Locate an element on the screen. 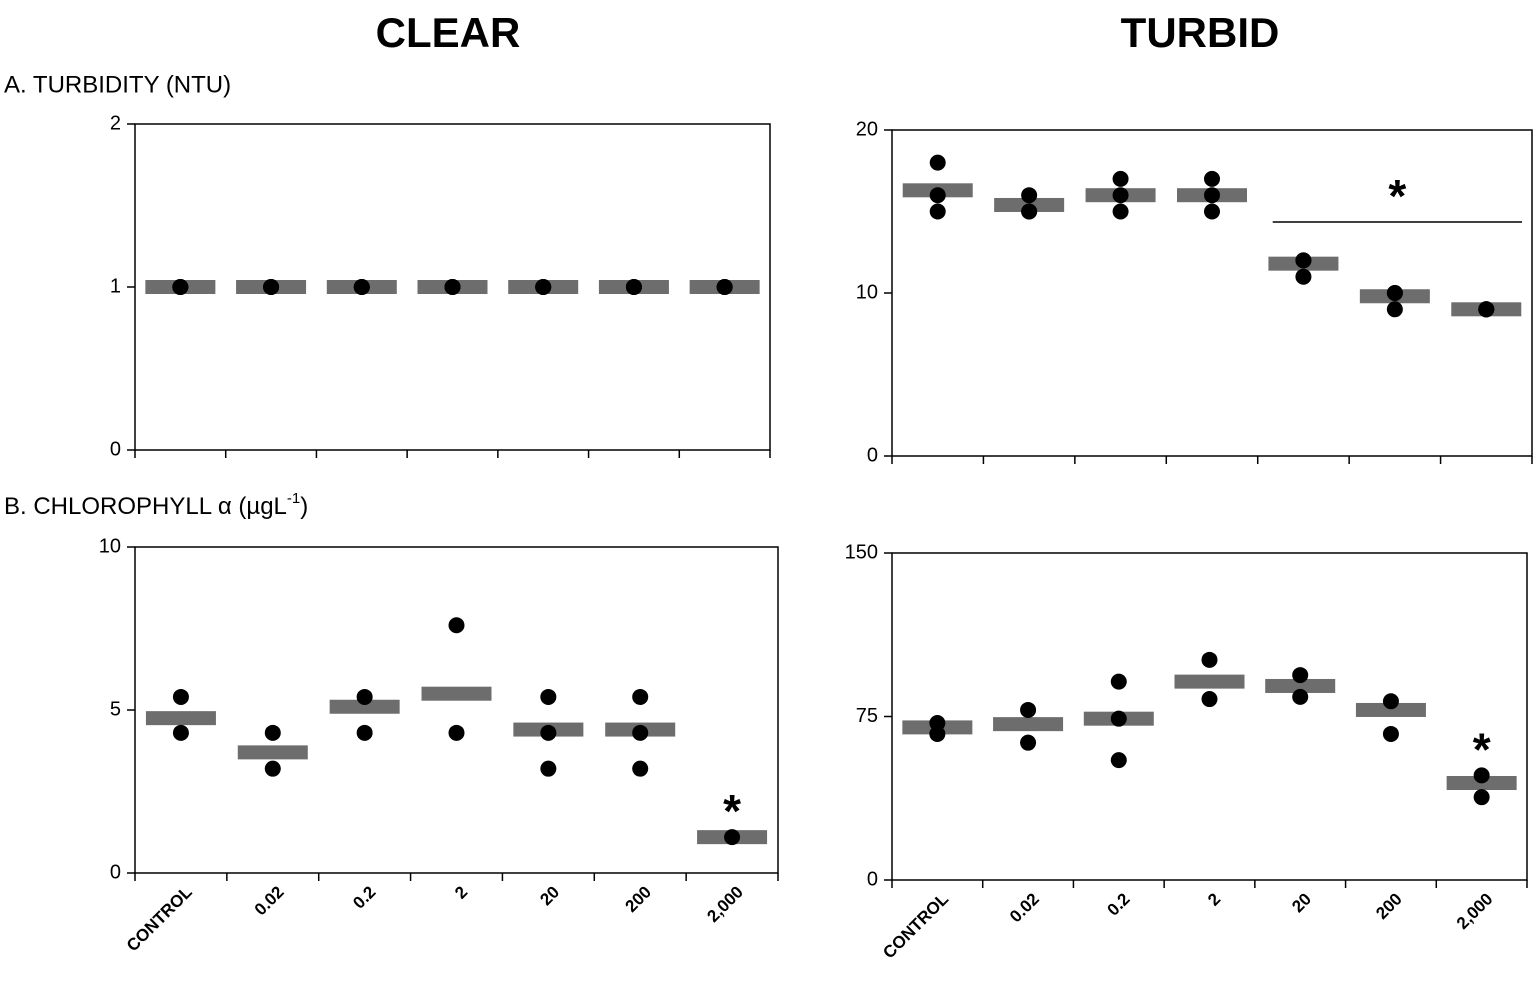 The image size is (1536, 989). y-tick-label: 20 is located at coordinates (867, 129).